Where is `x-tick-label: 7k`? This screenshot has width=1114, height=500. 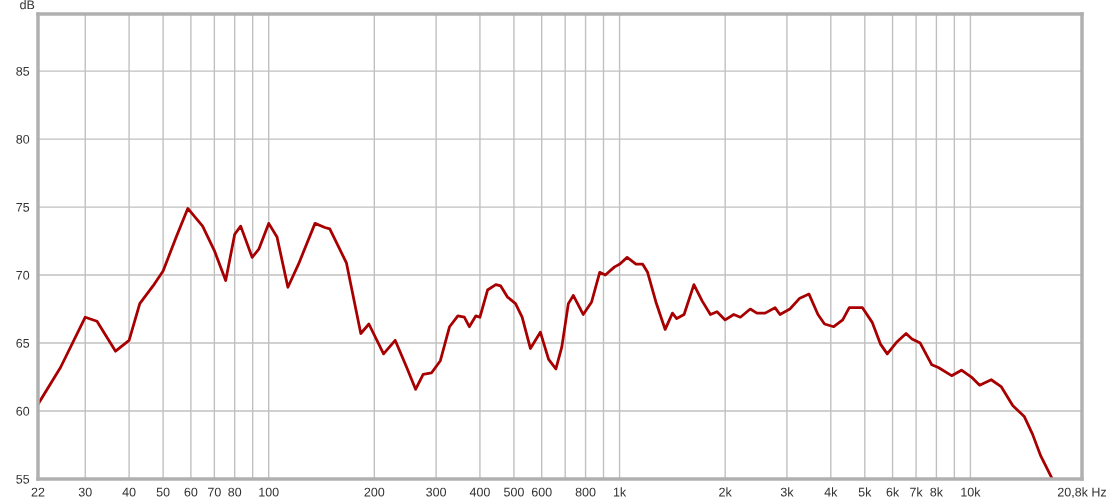
x-tick-label: 7k is located at coordinates (916, 492).